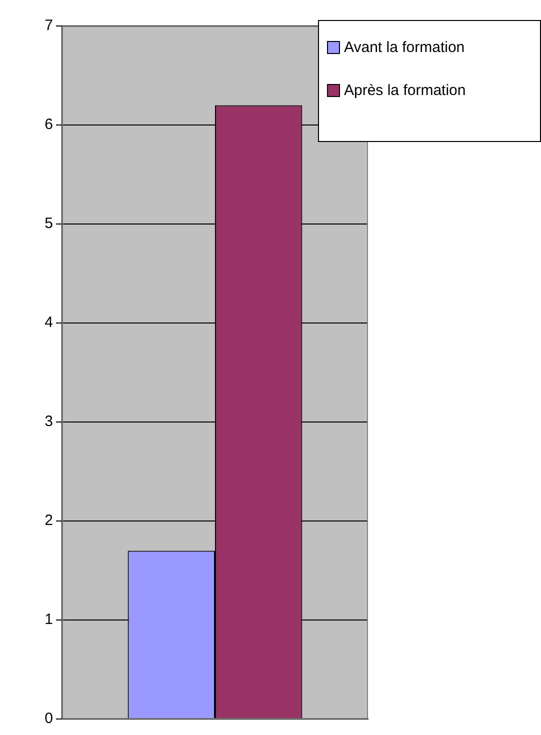  Describe the element at coordinates (48, 421) in the screenshot. I see `y-tick-label: 3` at that location.